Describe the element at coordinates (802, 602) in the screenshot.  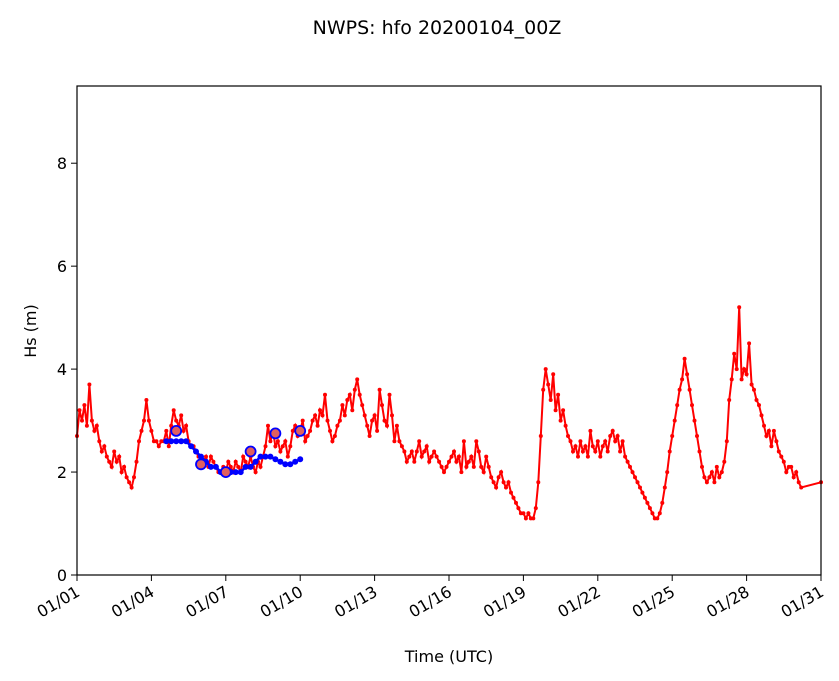
I see `x-tick-label: 01/31` at that location.